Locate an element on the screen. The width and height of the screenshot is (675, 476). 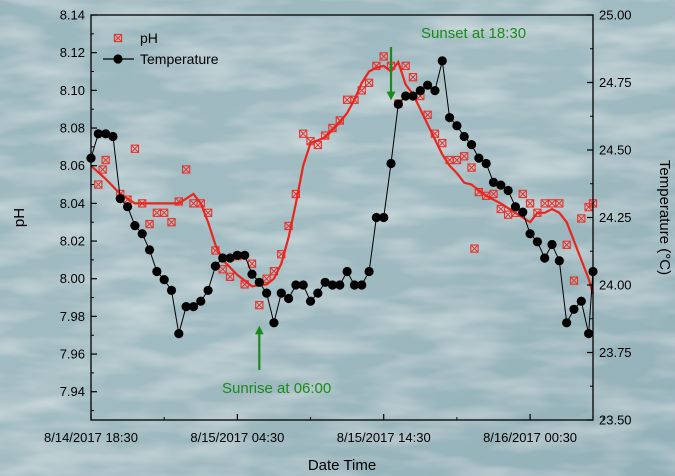
y2-tick-label: 23.75 is located at coordinates (615, 352).